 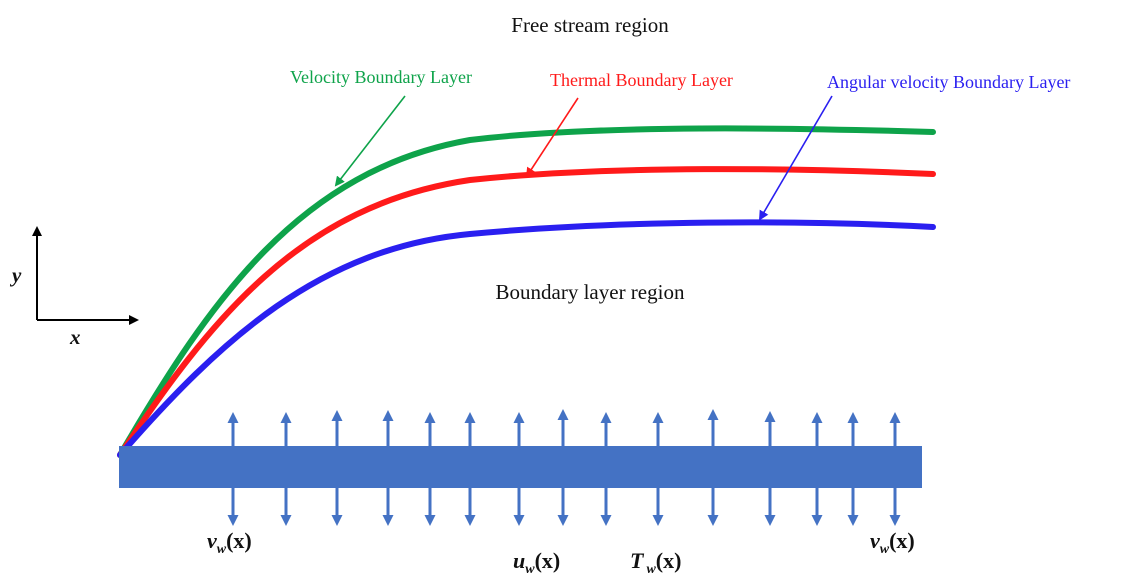 What do you see at coordinates (229, 542) in the screenshot?
I see `vw-left-label: vw(x)` at bounding box center [229, 542].